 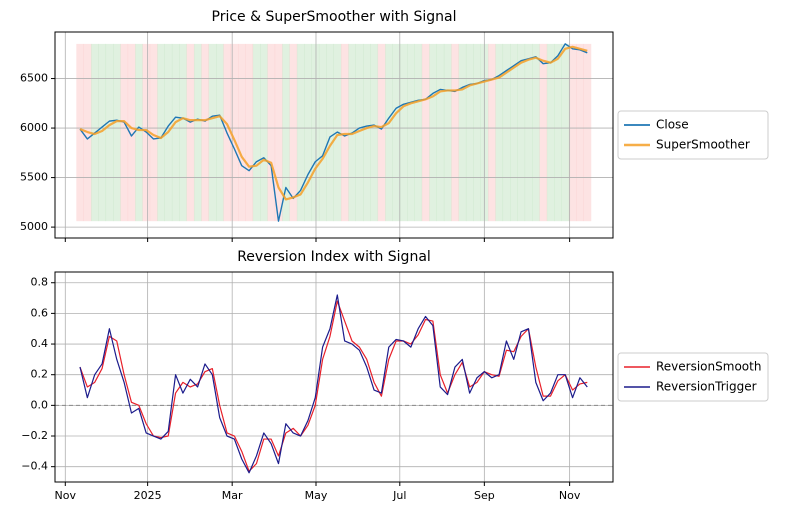 What do you see at coordinates (40, 374) in the screenshot?
I see `y-tick-label: 0.2` at bounding box center [40, 374].